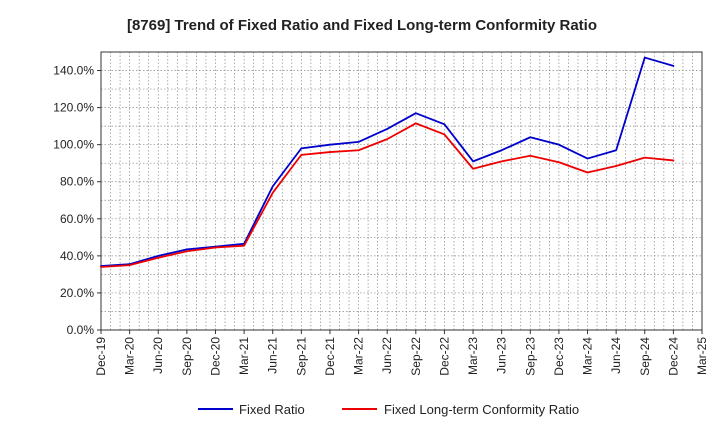 Image resolution: width=720 pixels, height=445 pixels. What do you see at coordinates (187, 356) in the screenshot?
I see `x-tick-label: Sep-20` at bounding box center [187, 356].